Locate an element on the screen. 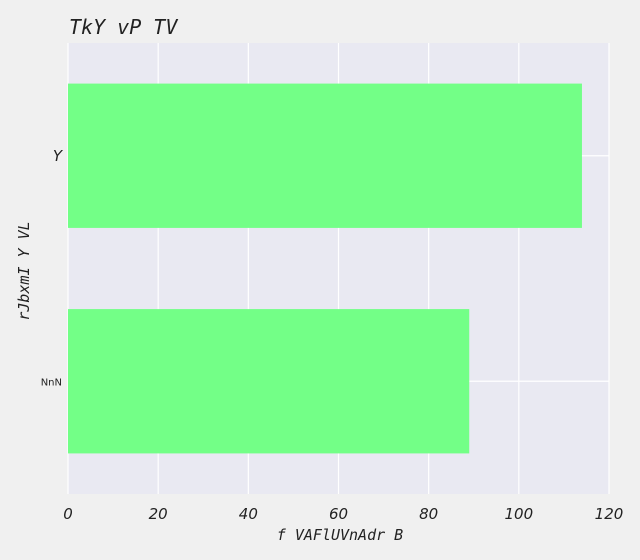 This screenshot has width=640, height=560. x-tick-label: 80 is located at coordinates (428, 514).